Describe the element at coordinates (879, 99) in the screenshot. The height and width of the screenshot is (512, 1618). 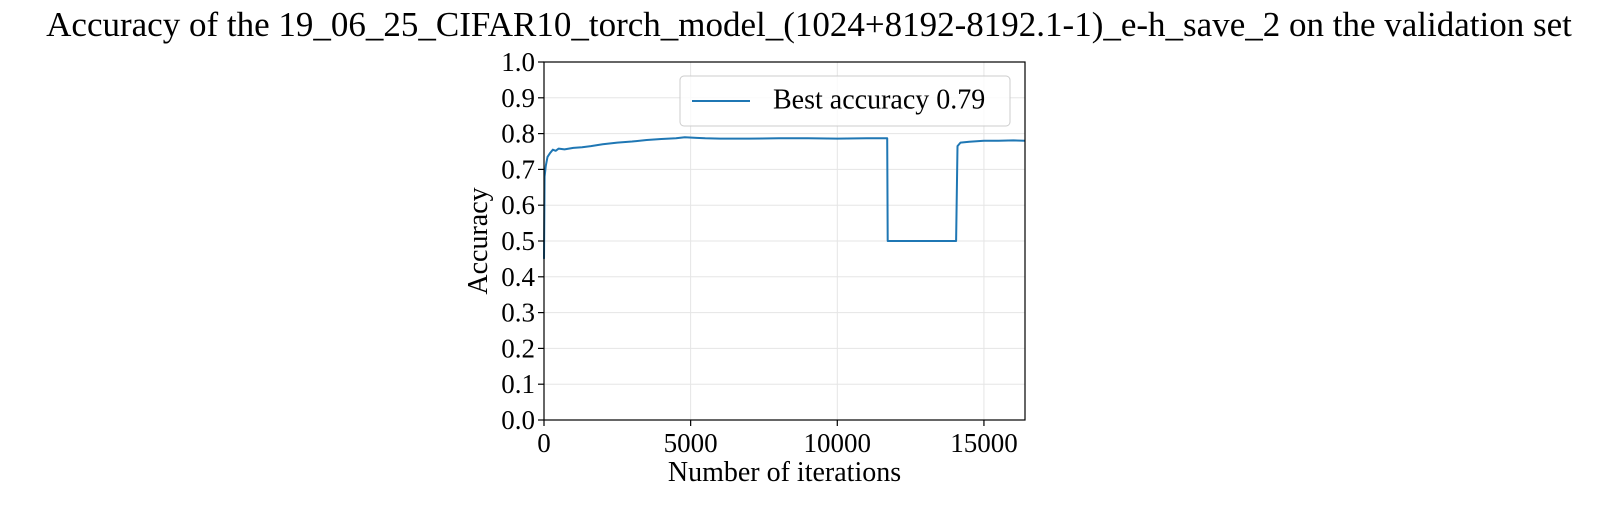
I see `legend-label: Best accuracy 0.79` at that location.